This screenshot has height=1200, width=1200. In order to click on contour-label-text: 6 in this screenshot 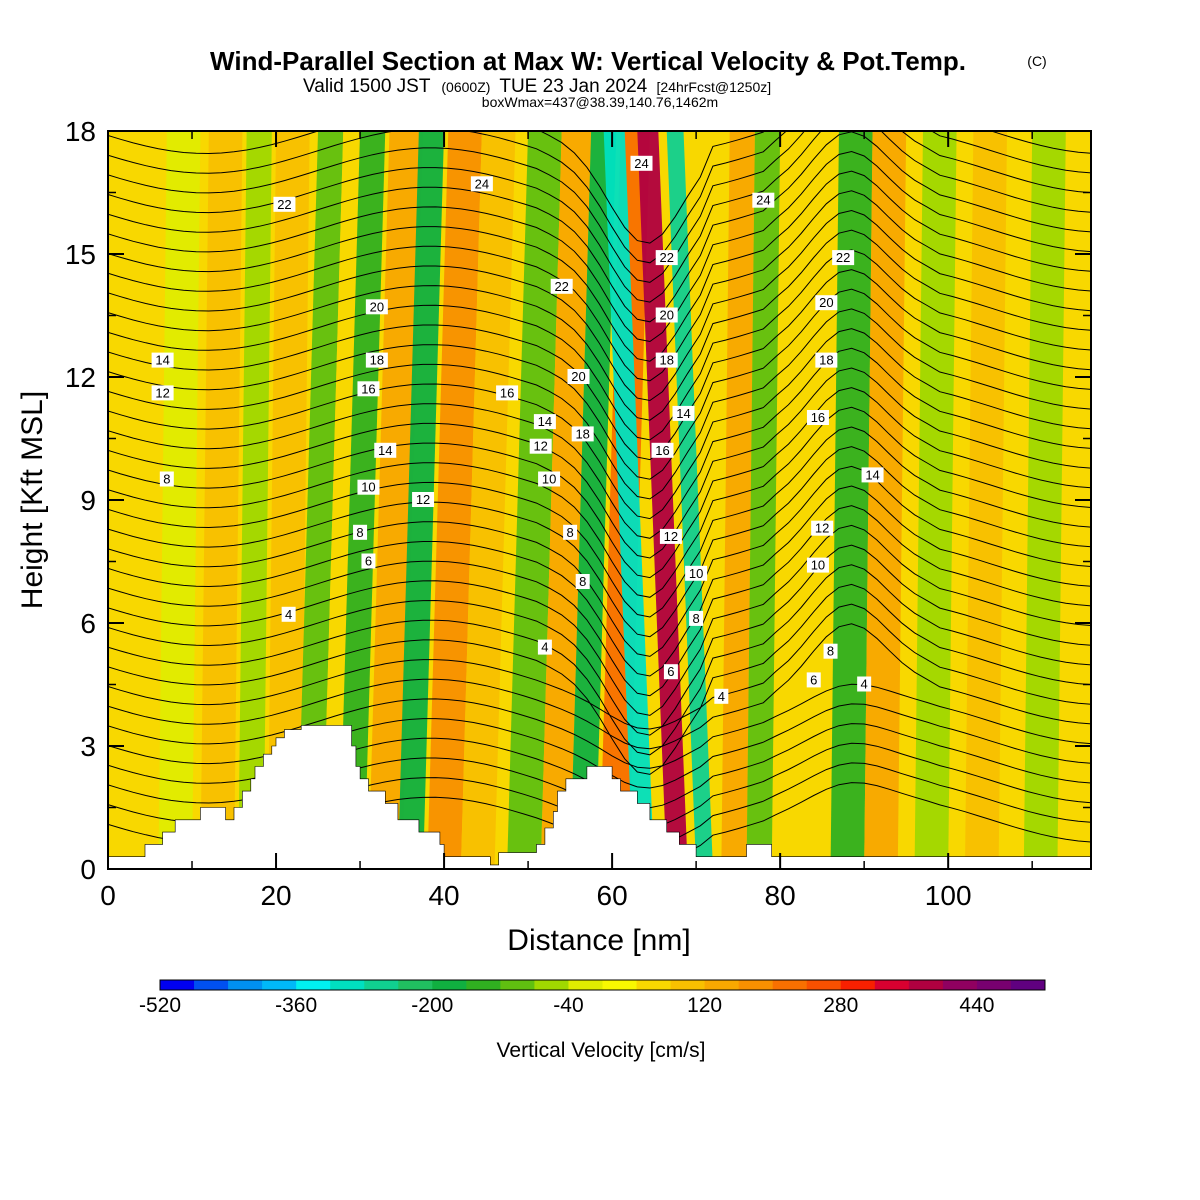, I will do `click(368, 561)`.